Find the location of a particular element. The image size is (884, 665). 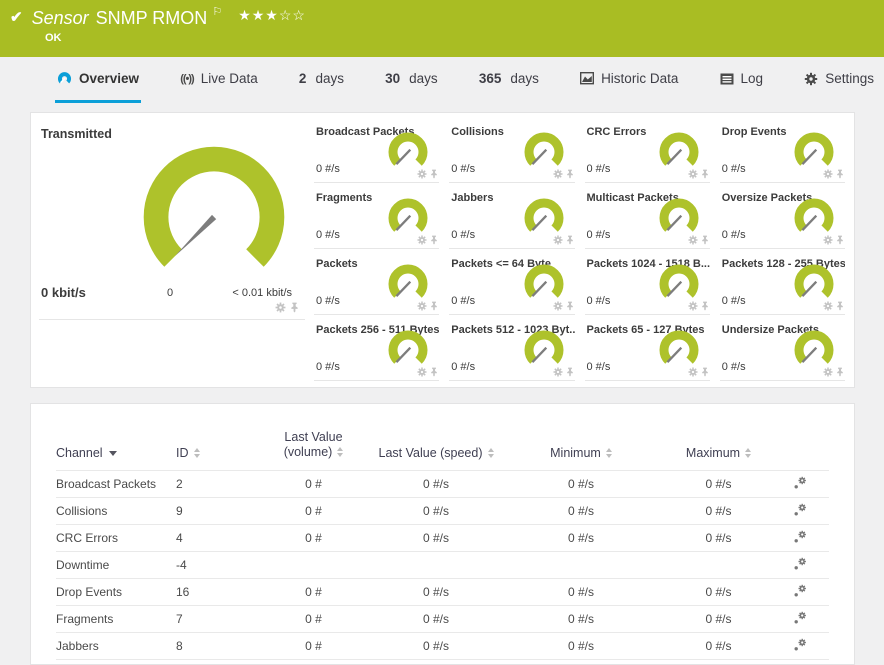

channel-gauge-cell: CRC Errors 0 #/s is located at coordinates (647, 150).